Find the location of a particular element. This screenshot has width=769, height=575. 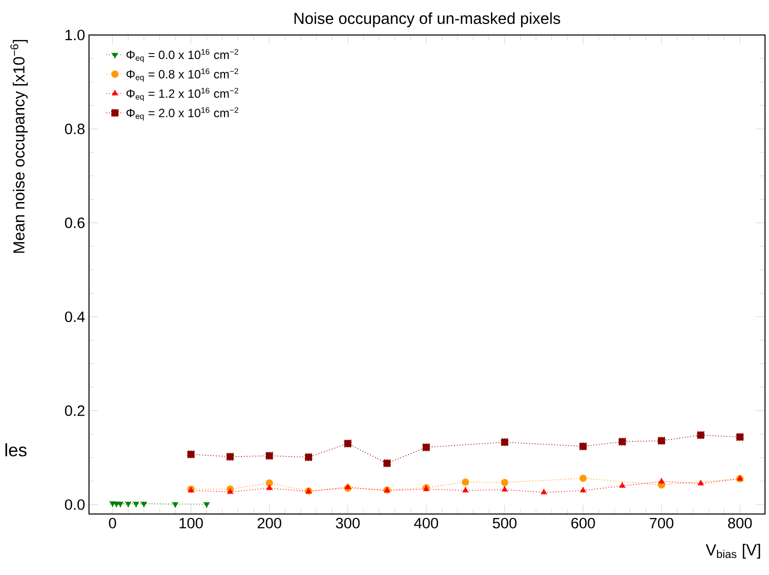

legend-label: Φ$_{eq}$ = 0.8 x 10$^{16}$ cm$^{−2}$ is located at coordinates (182, 75).